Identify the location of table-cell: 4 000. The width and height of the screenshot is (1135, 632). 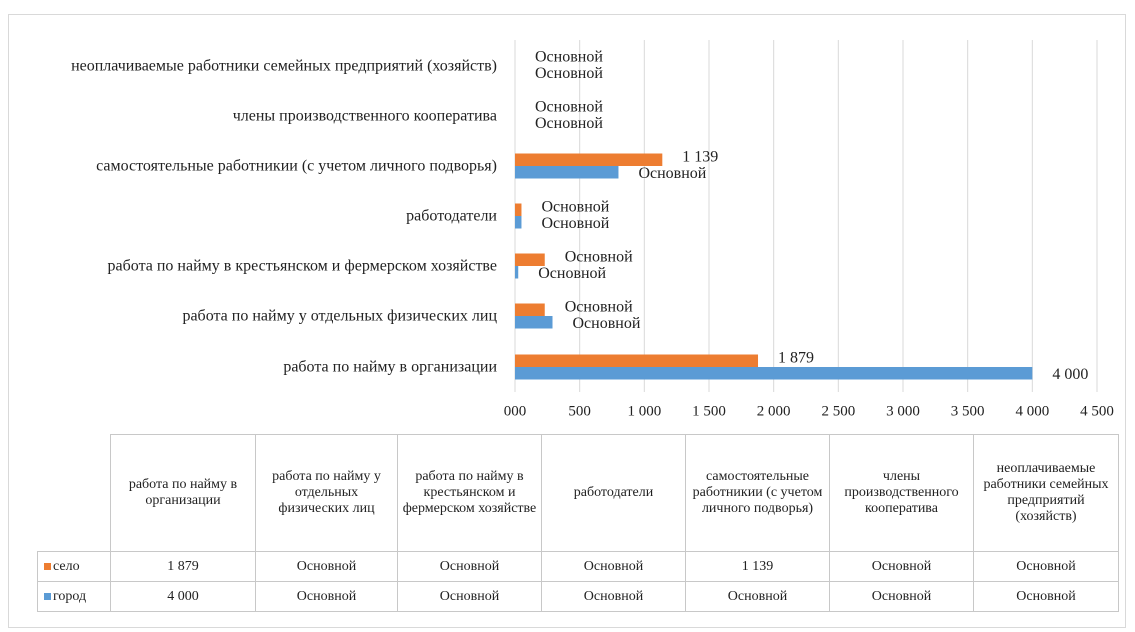
(183, 596).